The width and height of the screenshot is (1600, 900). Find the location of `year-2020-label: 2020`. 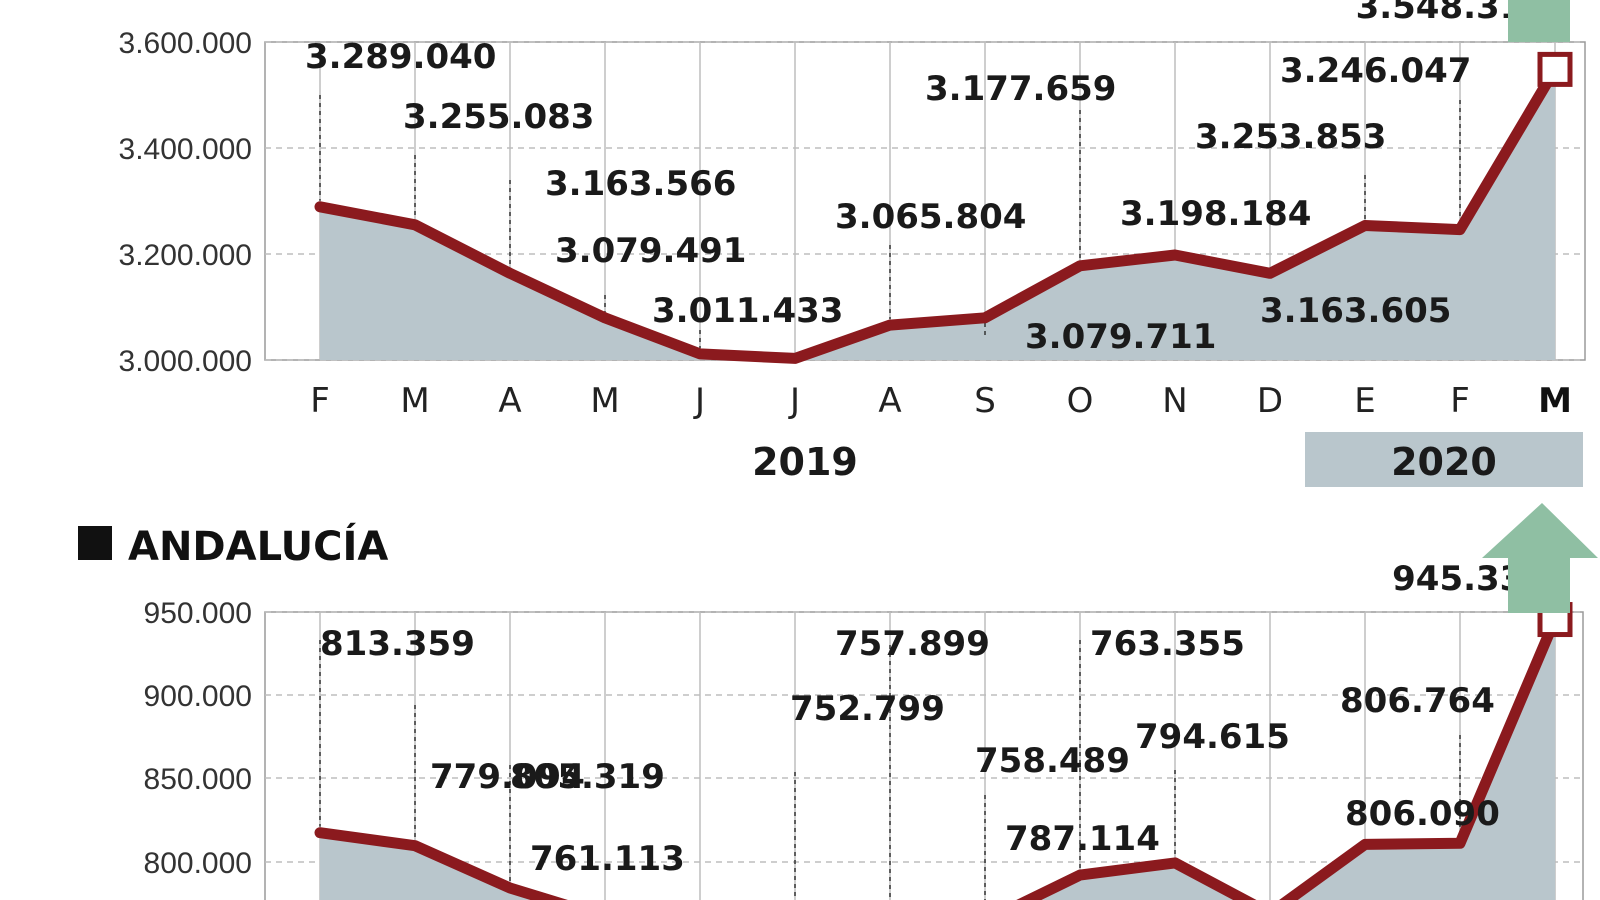

year-2020-label: 2020 is located at coordinates (1444, 462).